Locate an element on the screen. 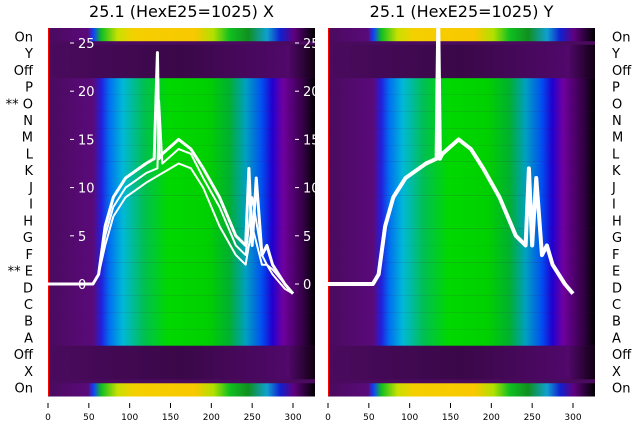  series-line is located at coordinates (171, 228).